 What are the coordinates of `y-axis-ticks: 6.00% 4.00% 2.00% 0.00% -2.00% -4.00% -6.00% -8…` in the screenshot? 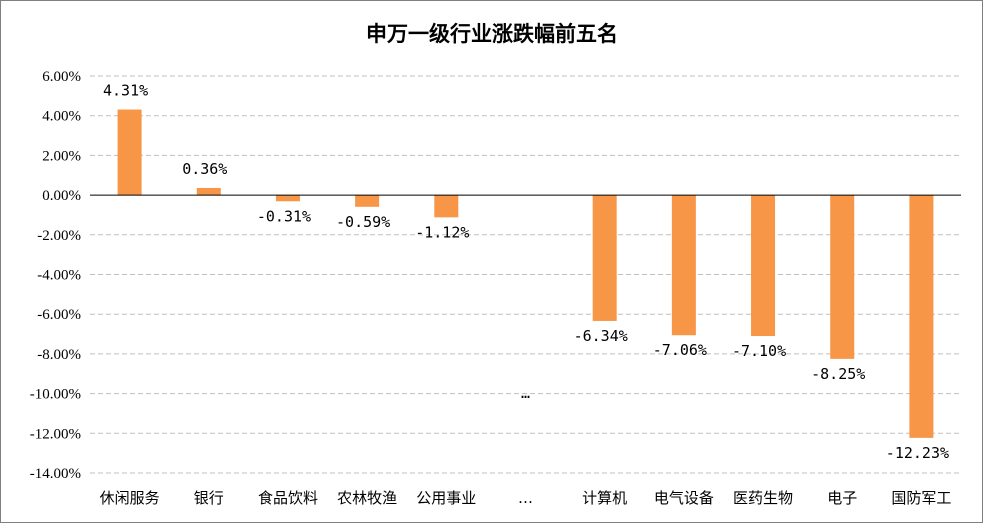 It's located at (55, 275).